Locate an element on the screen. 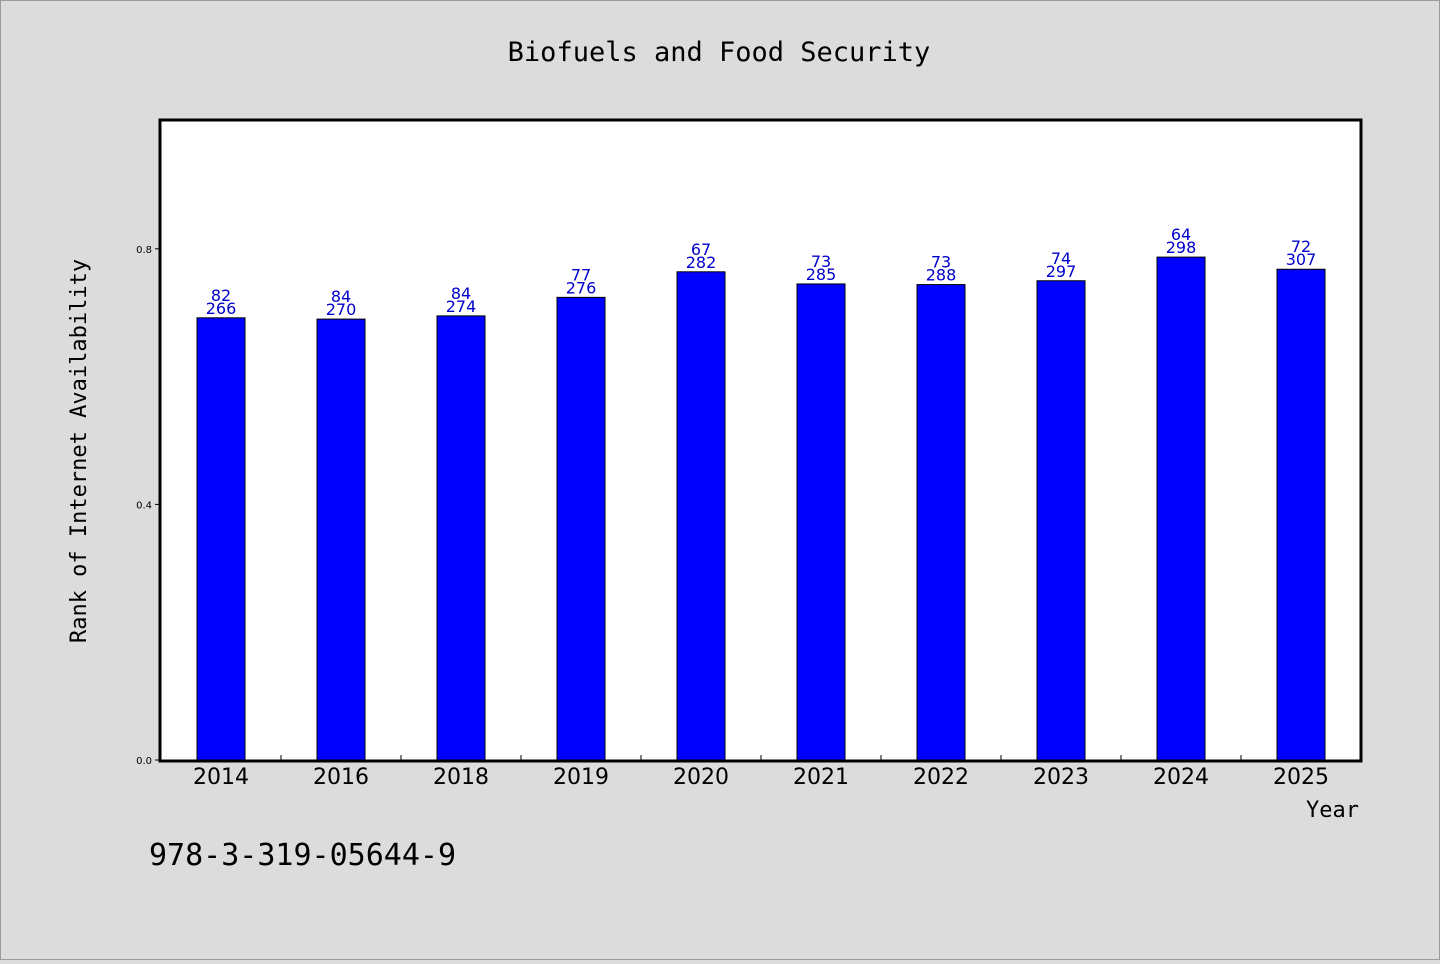  data-label-top: 64 is located at coordinates (1181, 234).